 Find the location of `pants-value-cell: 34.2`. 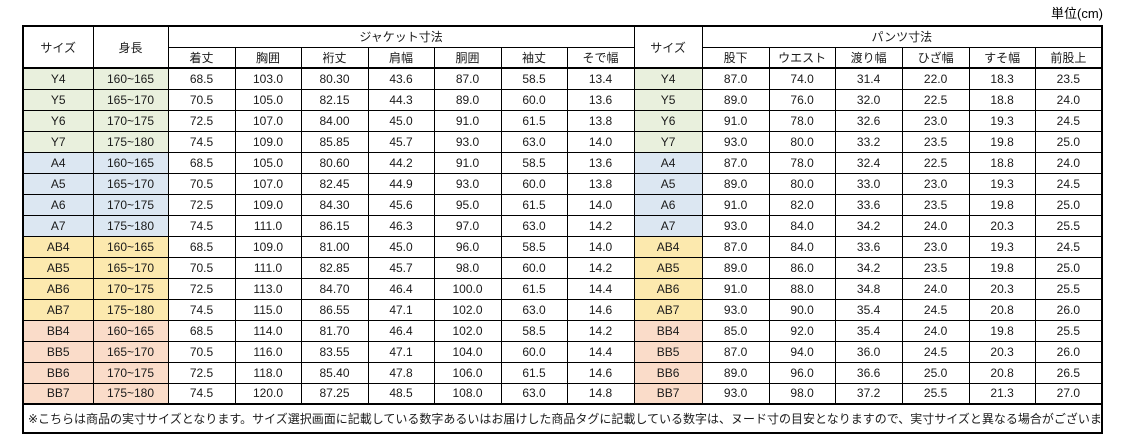

pants-value-cell: 34.2 is located at coordinates (868, 267).